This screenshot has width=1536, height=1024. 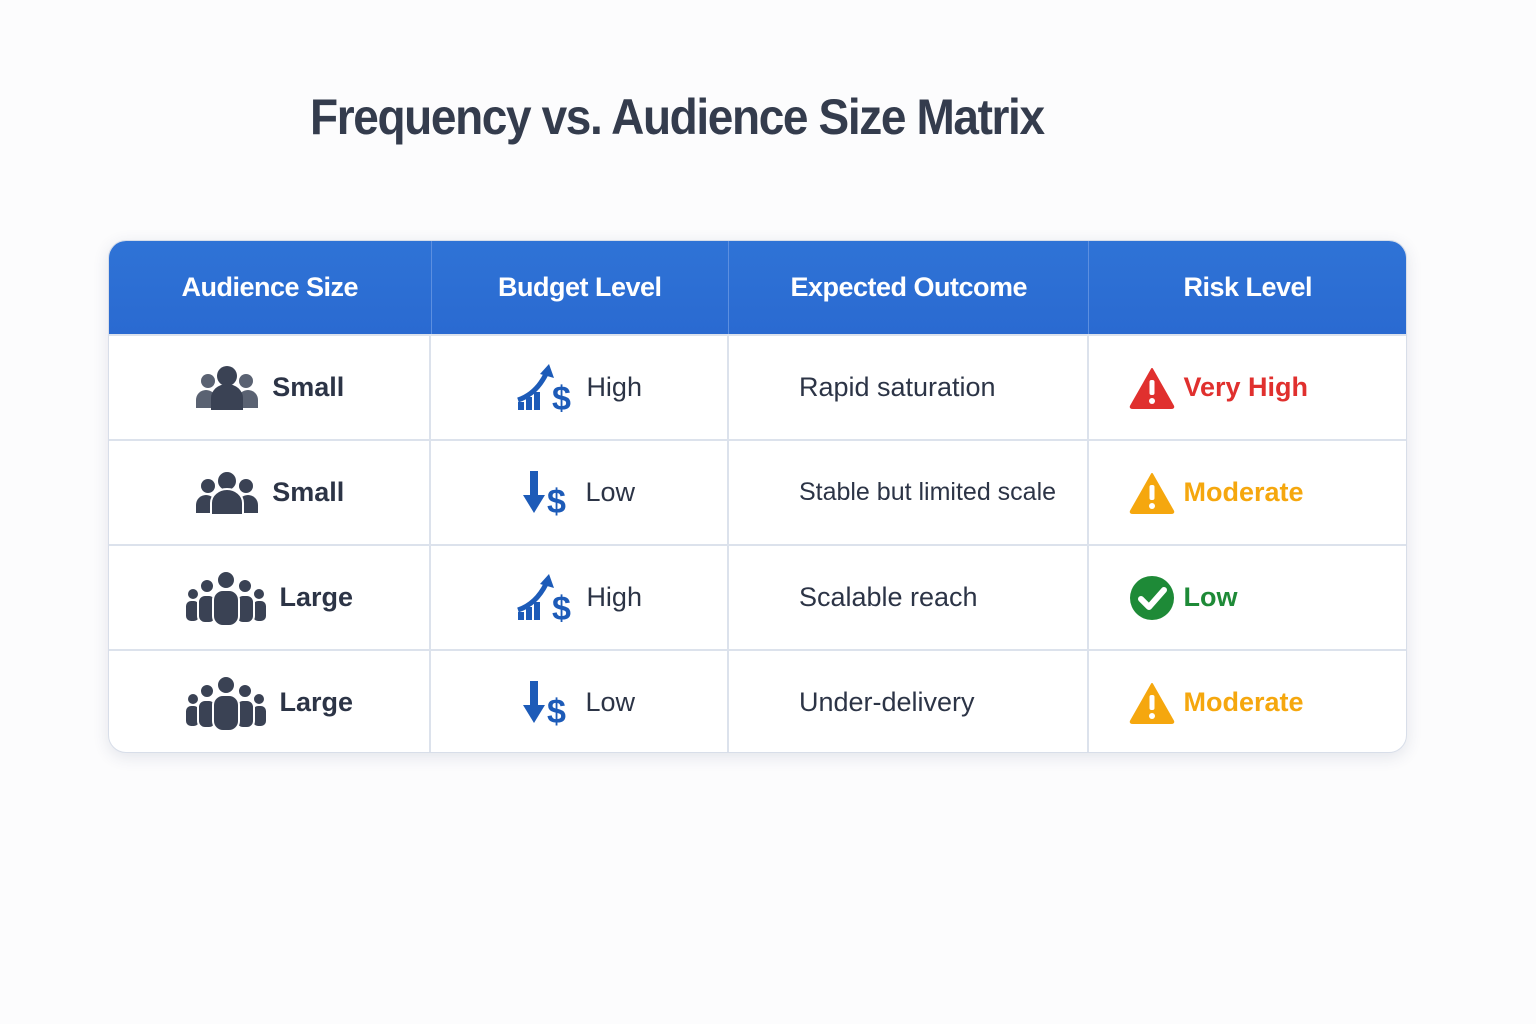 I want to click on header-budget-level: Budget Level, so click(x=581, y=287).